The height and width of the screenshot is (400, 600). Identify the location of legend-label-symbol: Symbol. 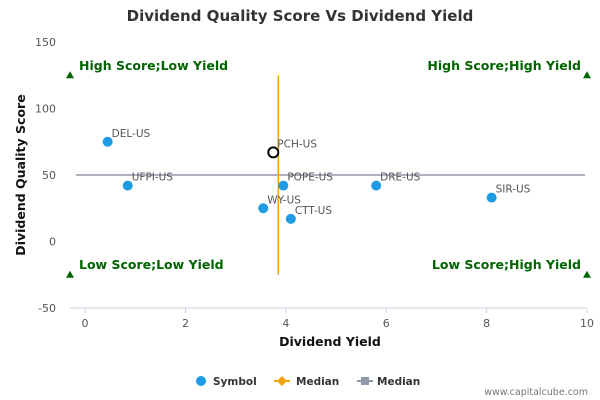
(235, 382).